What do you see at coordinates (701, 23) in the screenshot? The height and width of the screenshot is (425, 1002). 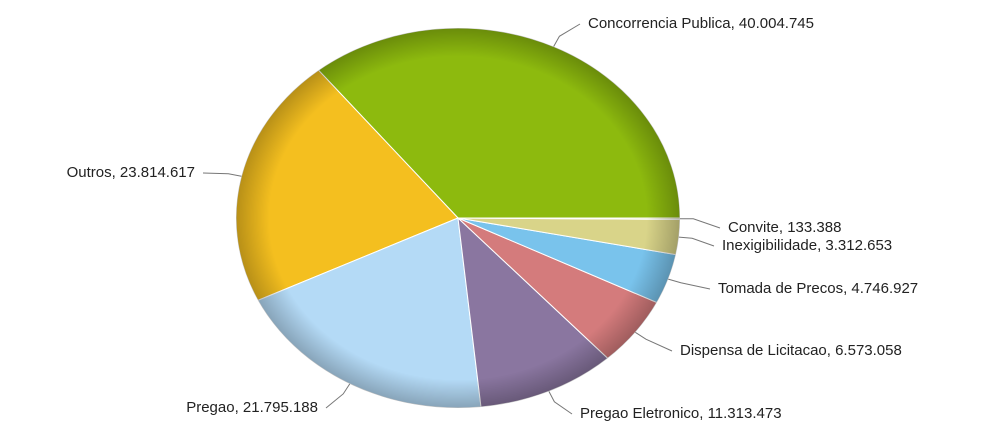 I see `data-label: Concorrencia Publica, 40.004.745` at bounding box center [701, 23].